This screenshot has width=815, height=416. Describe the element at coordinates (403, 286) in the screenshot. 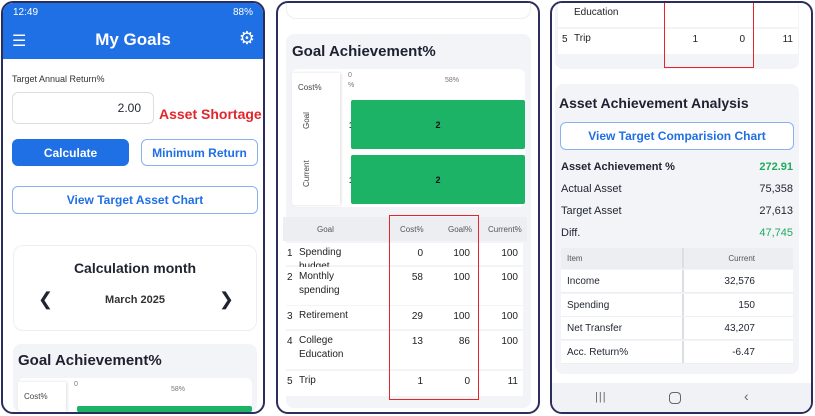

I see `goal-table-row: 2 Monthly spending 58 100 100` at that location.